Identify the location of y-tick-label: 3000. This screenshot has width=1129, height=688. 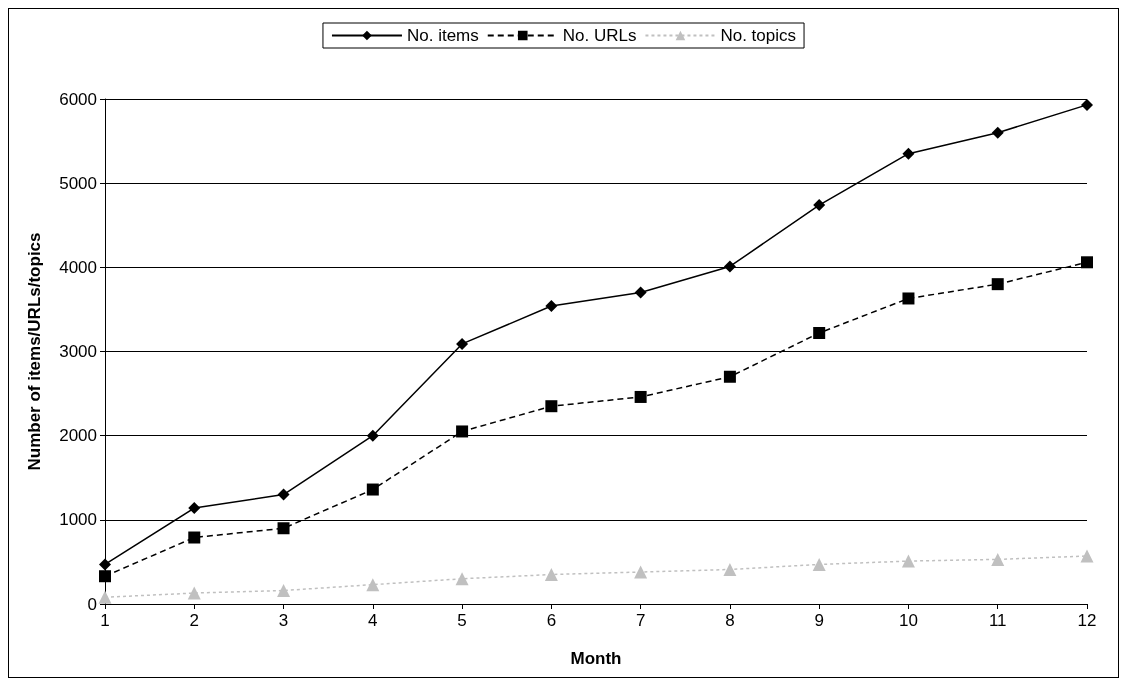
(78, 351).